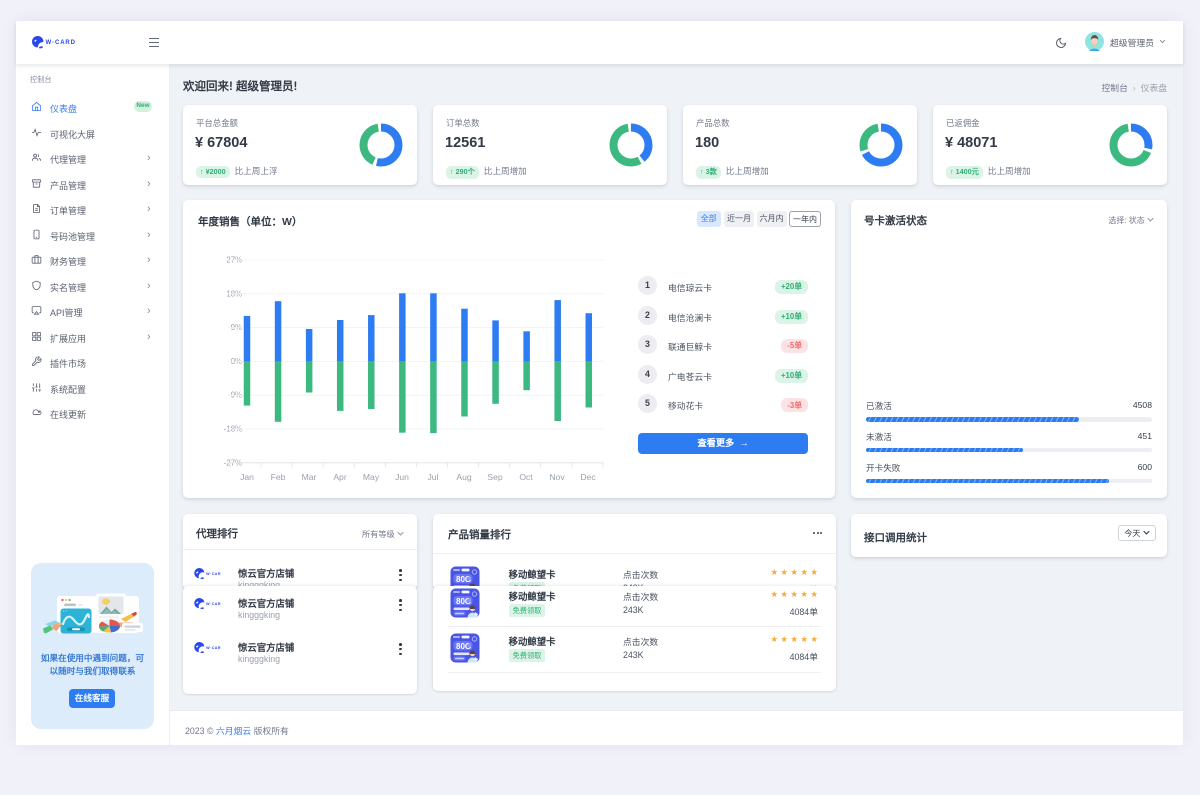  Describe the element at coordinates (402, 477) in the screenshot. I see `svg-text: Jun` at that location.